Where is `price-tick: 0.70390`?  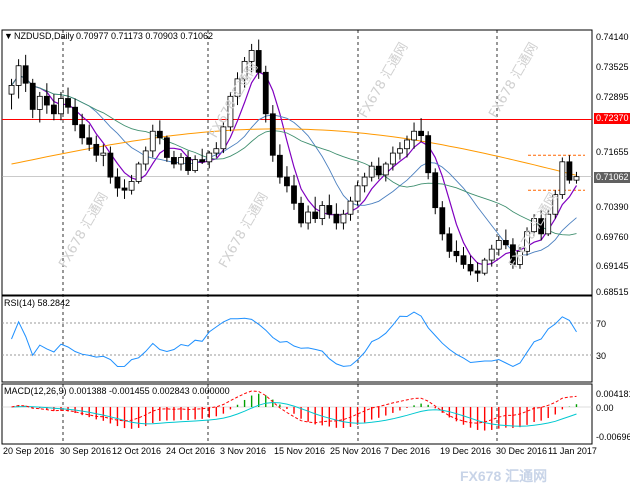 price-tick: 0.70390 is located at coordinates (612, 207).